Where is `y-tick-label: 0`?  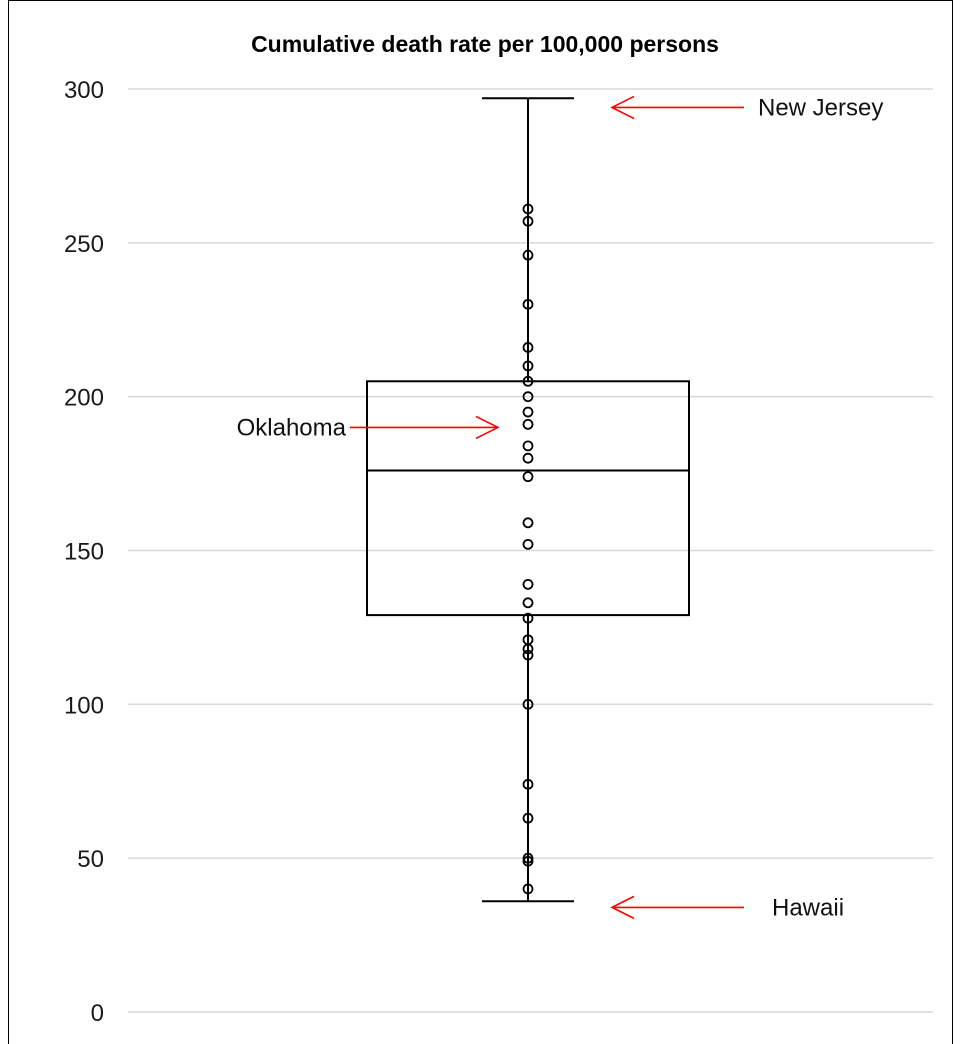
y-tick-label: 0 is located at coordinates (97, 1013).